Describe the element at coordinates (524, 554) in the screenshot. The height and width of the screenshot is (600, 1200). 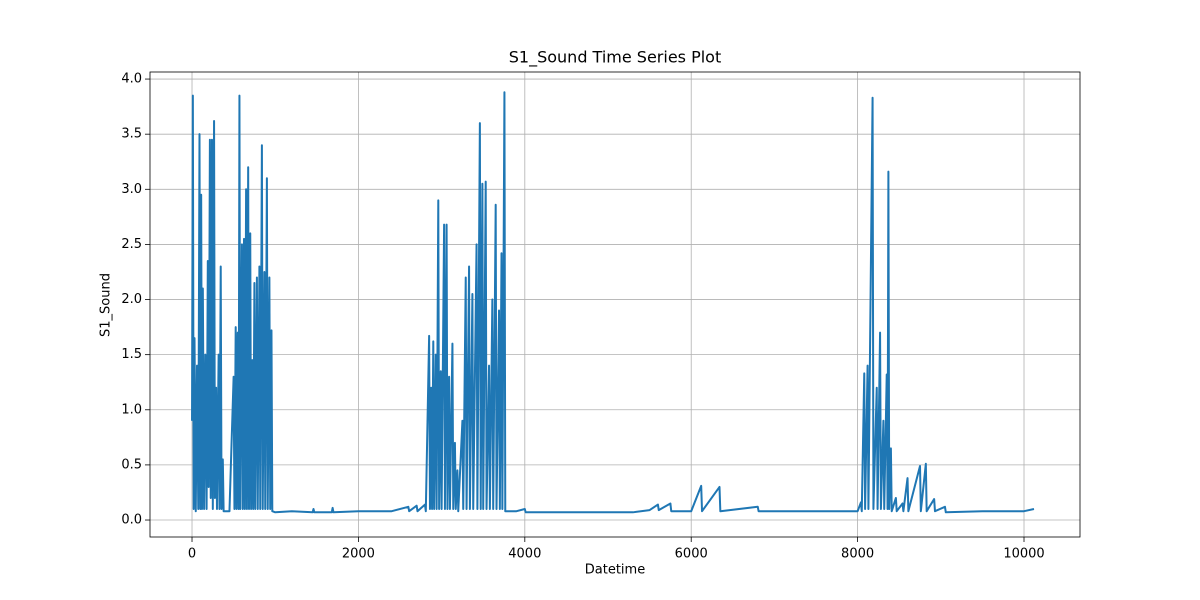
I see `x-tick-label: 4000` at that location.